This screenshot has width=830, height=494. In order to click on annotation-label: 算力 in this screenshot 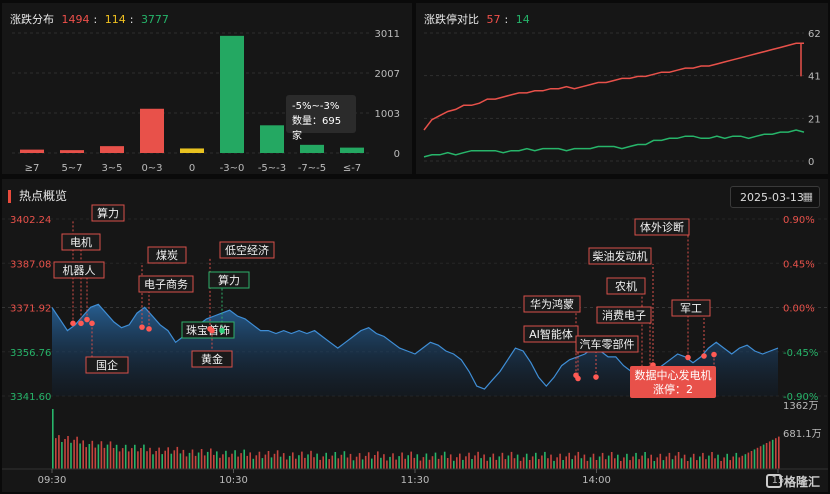, I will do `click(108, 213)`.